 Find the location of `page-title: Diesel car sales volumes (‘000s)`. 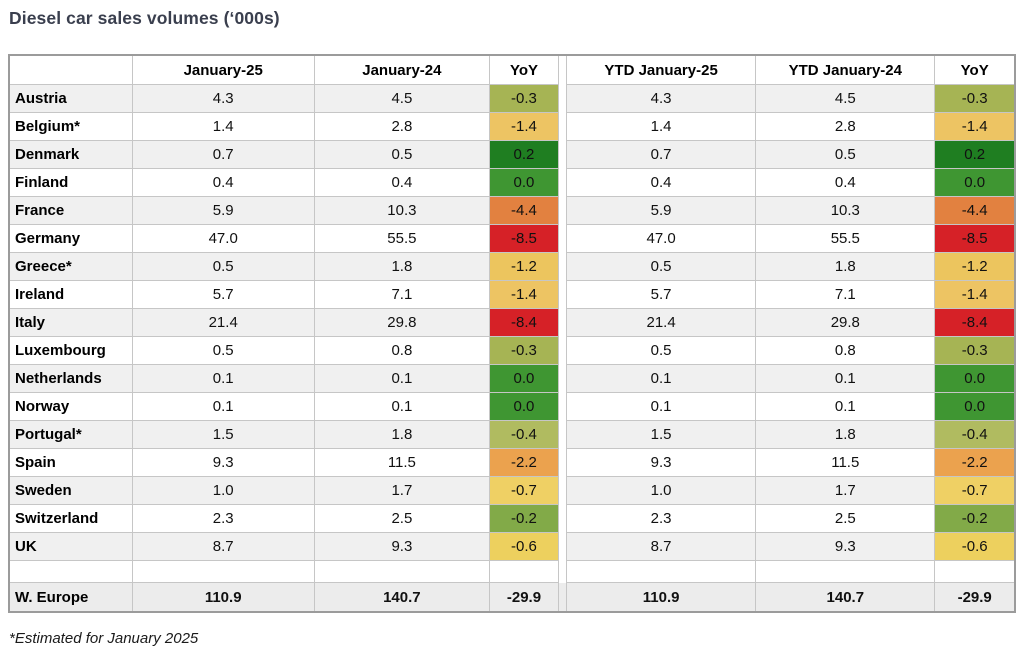

page-title: Diesel car sales volumes (‘000s) is located at coordinates (144, 18).